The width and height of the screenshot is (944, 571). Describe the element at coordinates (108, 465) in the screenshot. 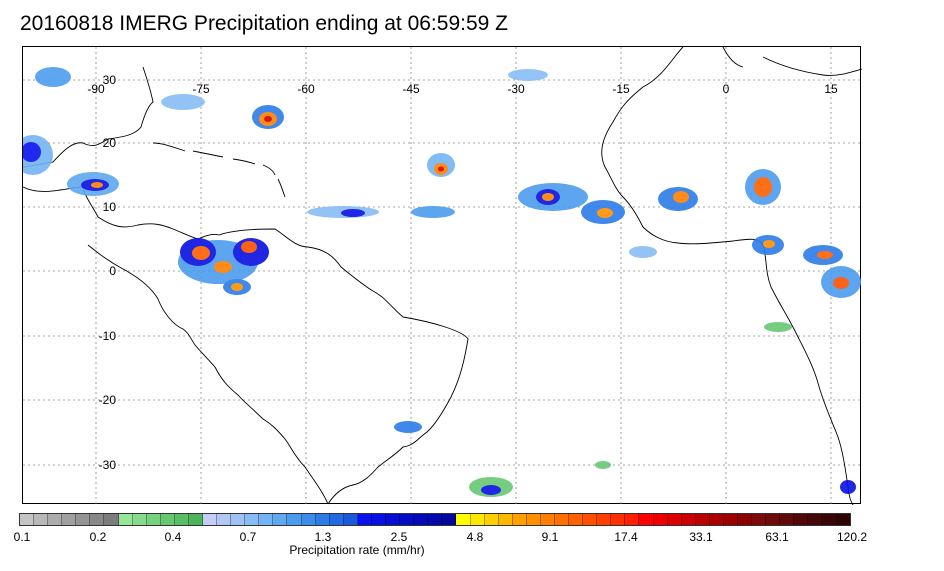

I see `latitude-label: -30` at that location.